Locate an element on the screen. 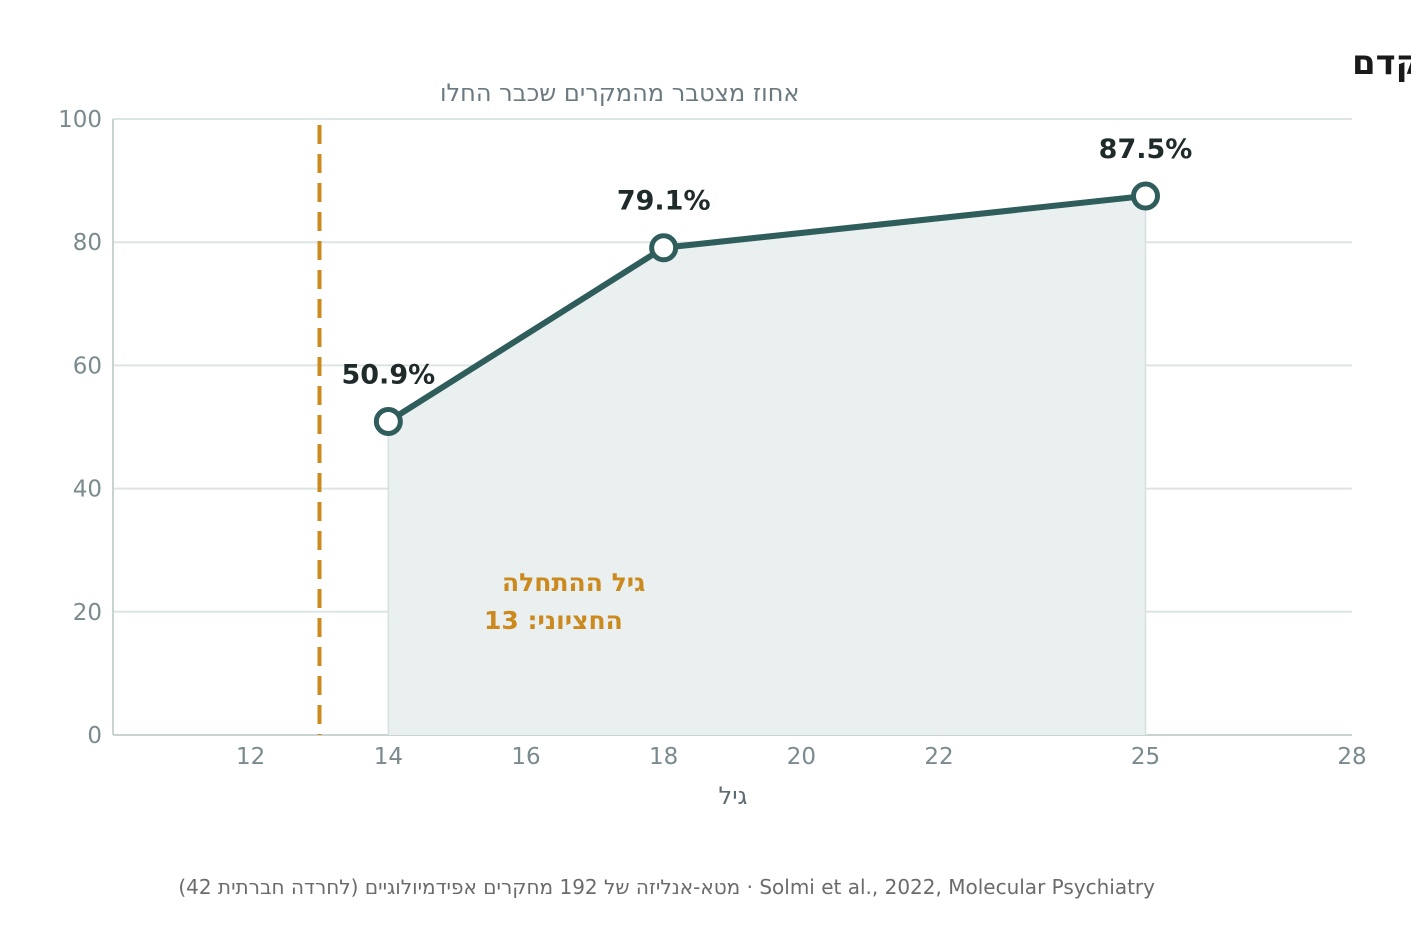 Image resolution: width=1411 pixels, height=945 pixels. x-tick-label-25: 25 is located at coordinates (1145, 757).